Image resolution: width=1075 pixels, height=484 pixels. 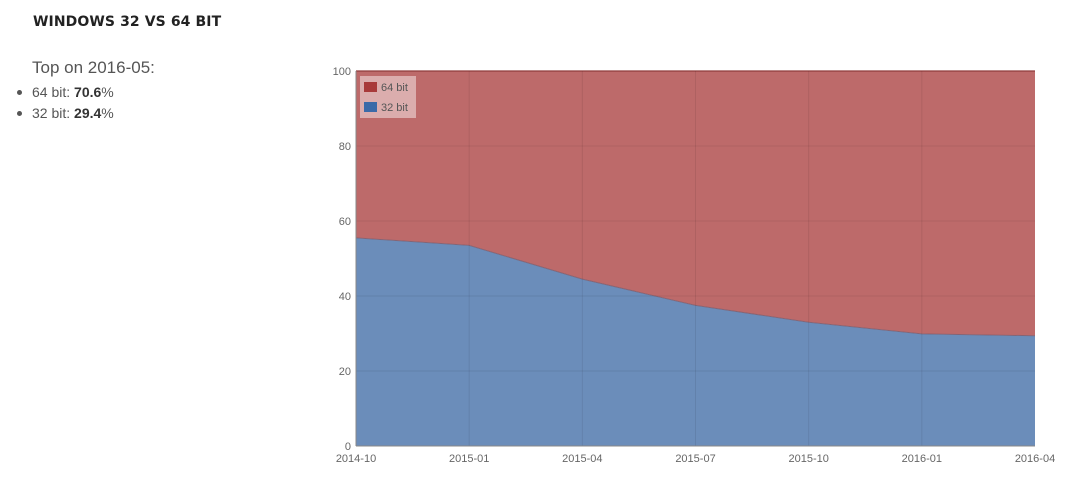 What do you see at coordinates (345, 147) in the screenshot?
I see `y-tick-label: 80` at bounding box center [345, 147].